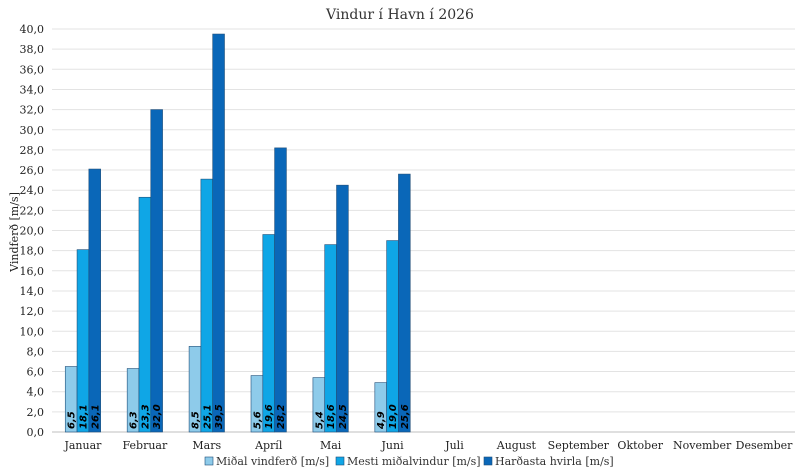 Image resolution: width=801 pixels, height=474 pixels. What do you see at coordinates (32, 170) in the screenshot?
I see `y-tick-label: 26,0` at bounding box center [32, 170].